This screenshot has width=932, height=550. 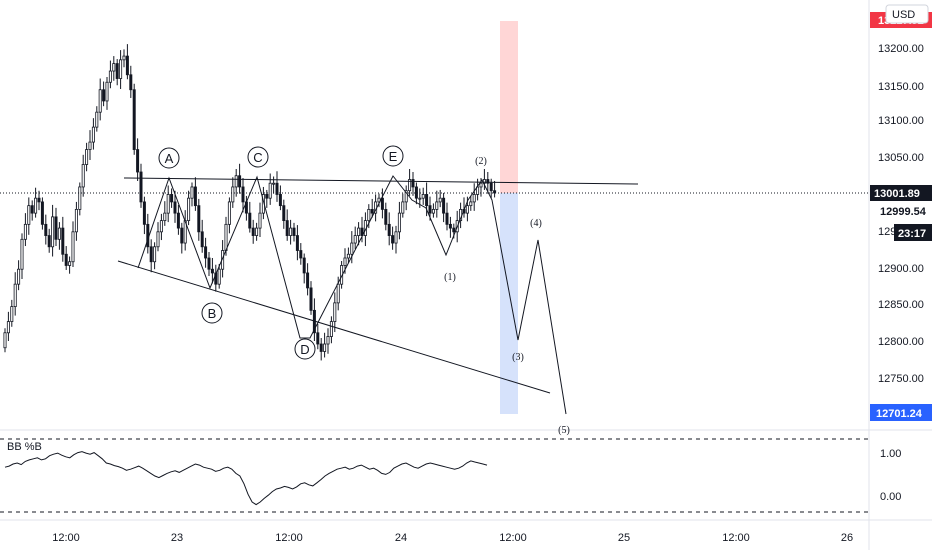 What do you see at coordinates (24, 447) in the screenshot?
I see `indicator-label: BB %B` at bounding box center [24, 447].